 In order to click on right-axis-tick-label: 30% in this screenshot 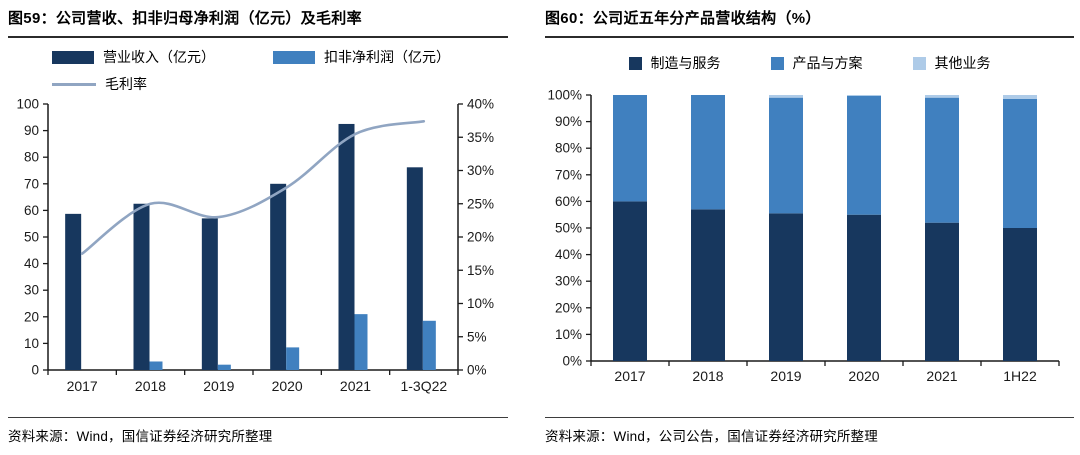, I will do `click(480, 170)`.